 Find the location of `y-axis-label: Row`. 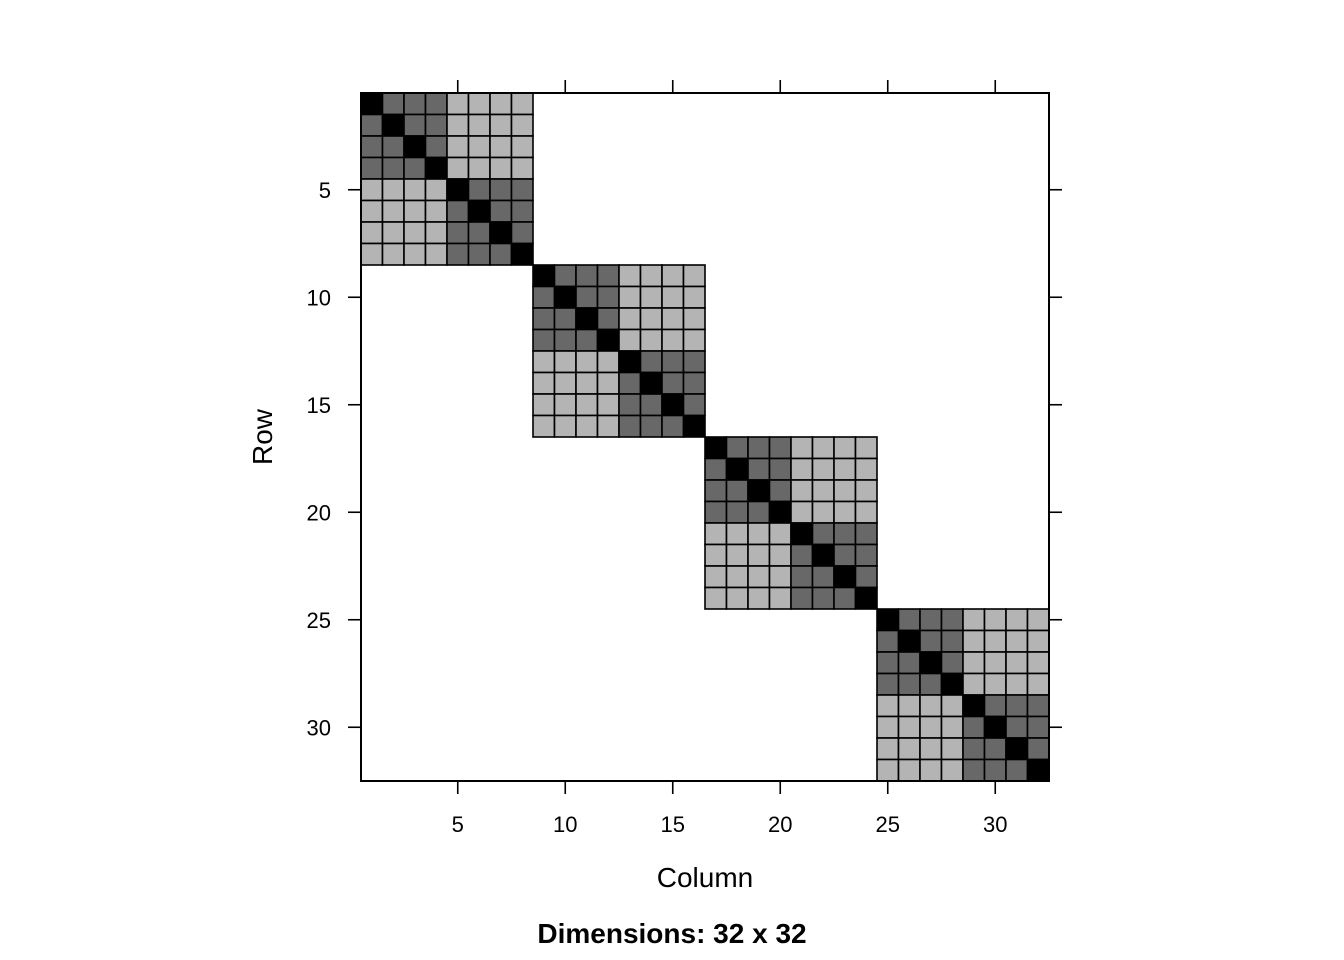

y-axis-label: Row is located at coordinates (262, 436).